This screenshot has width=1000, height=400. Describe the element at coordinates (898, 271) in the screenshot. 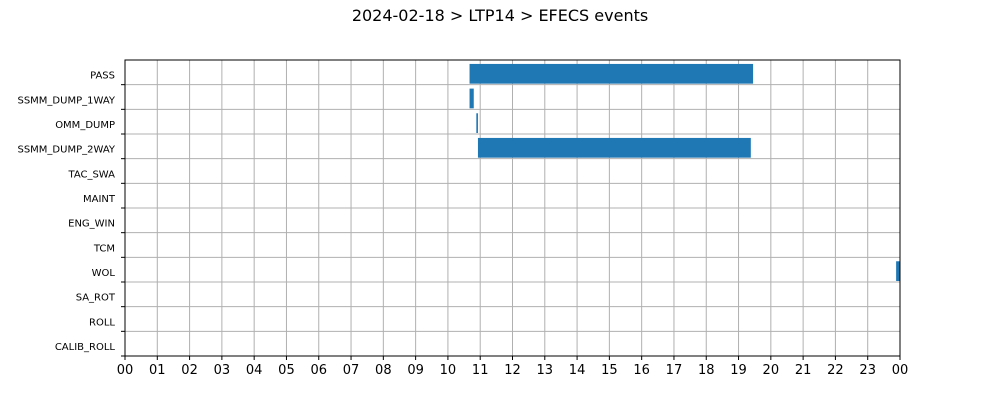

I see `event-bar-wol` at that location.